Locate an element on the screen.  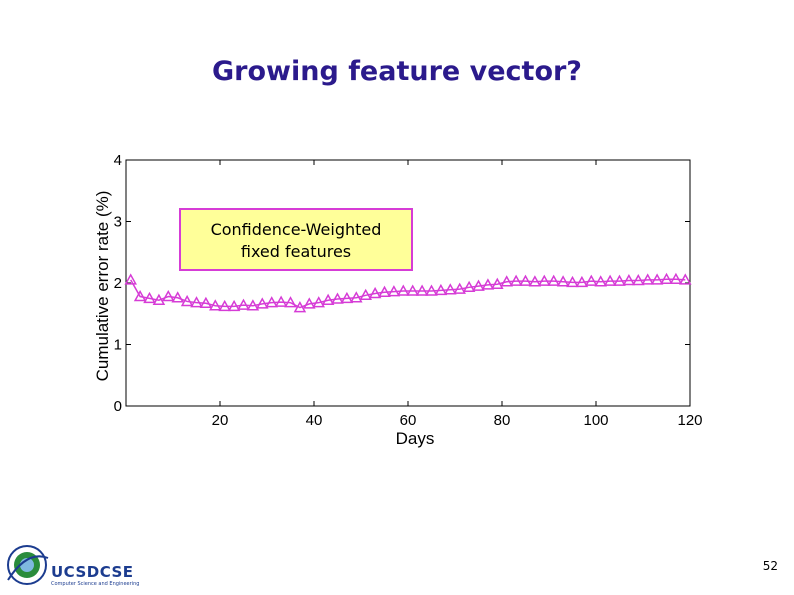
page-number: 52 is located at coordinates (770, 566).